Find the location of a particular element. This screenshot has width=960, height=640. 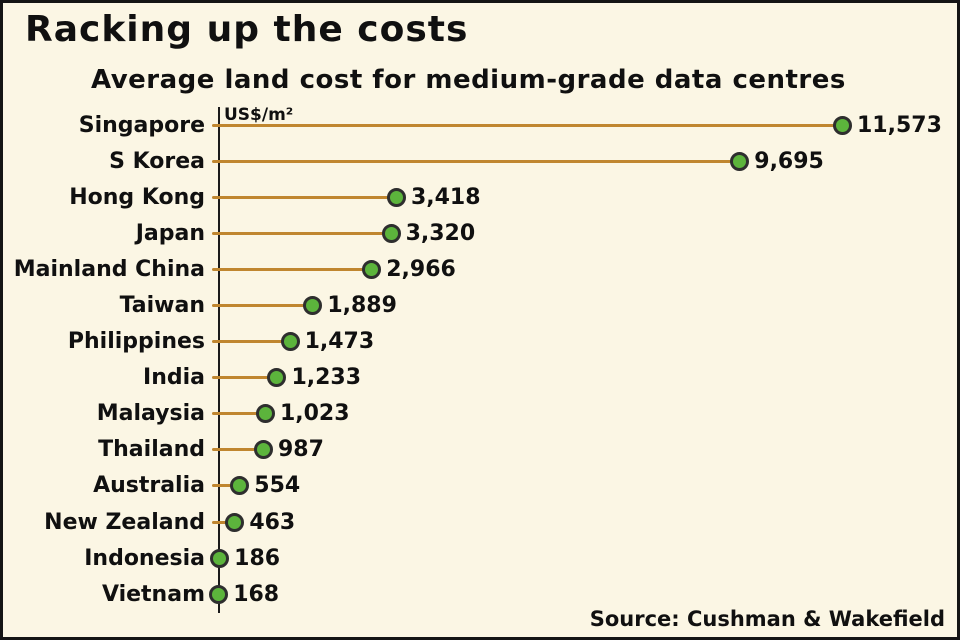

lollipop: 1,023 is located at coordinates (281, 413).